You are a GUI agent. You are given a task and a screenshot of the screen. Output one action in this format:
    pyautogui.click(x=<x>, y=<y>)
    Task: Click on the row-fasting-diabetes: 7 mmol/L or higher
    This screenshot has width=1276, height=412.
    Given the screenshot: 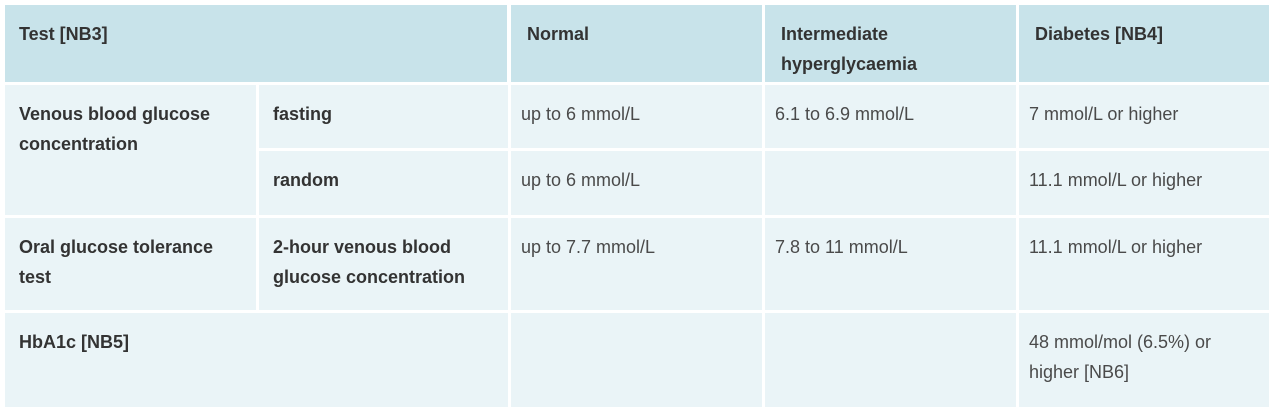 What is the action you would take?
    pyautogui.click(x=1144, y=116)
    